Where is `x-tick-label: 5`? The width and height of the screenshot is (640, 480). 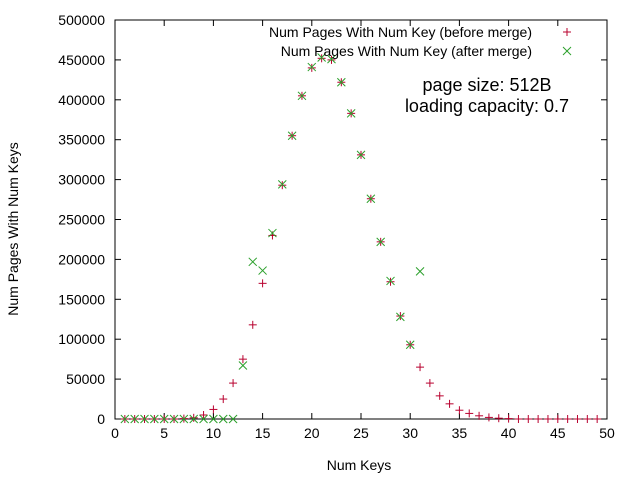 x-tick-label: 5 is located at coordinates (164, 433).